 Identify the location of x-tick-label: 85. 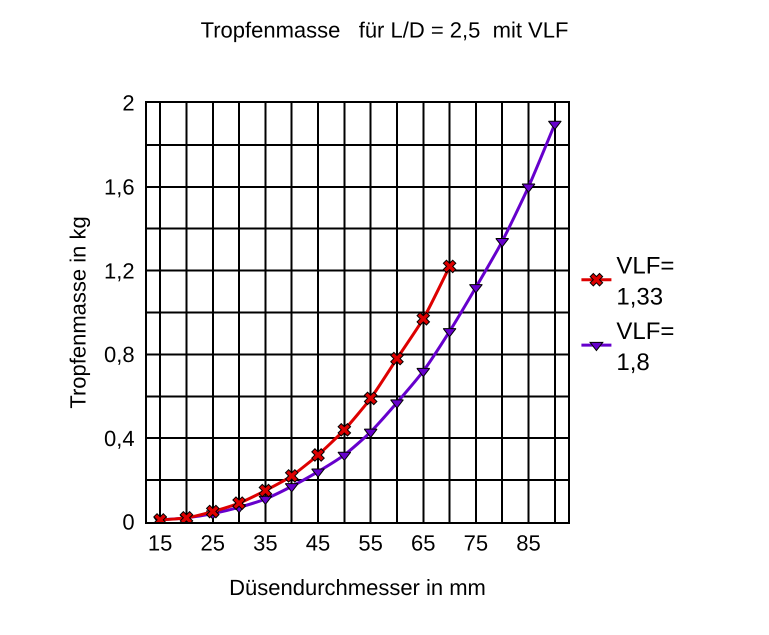
(528, 543).